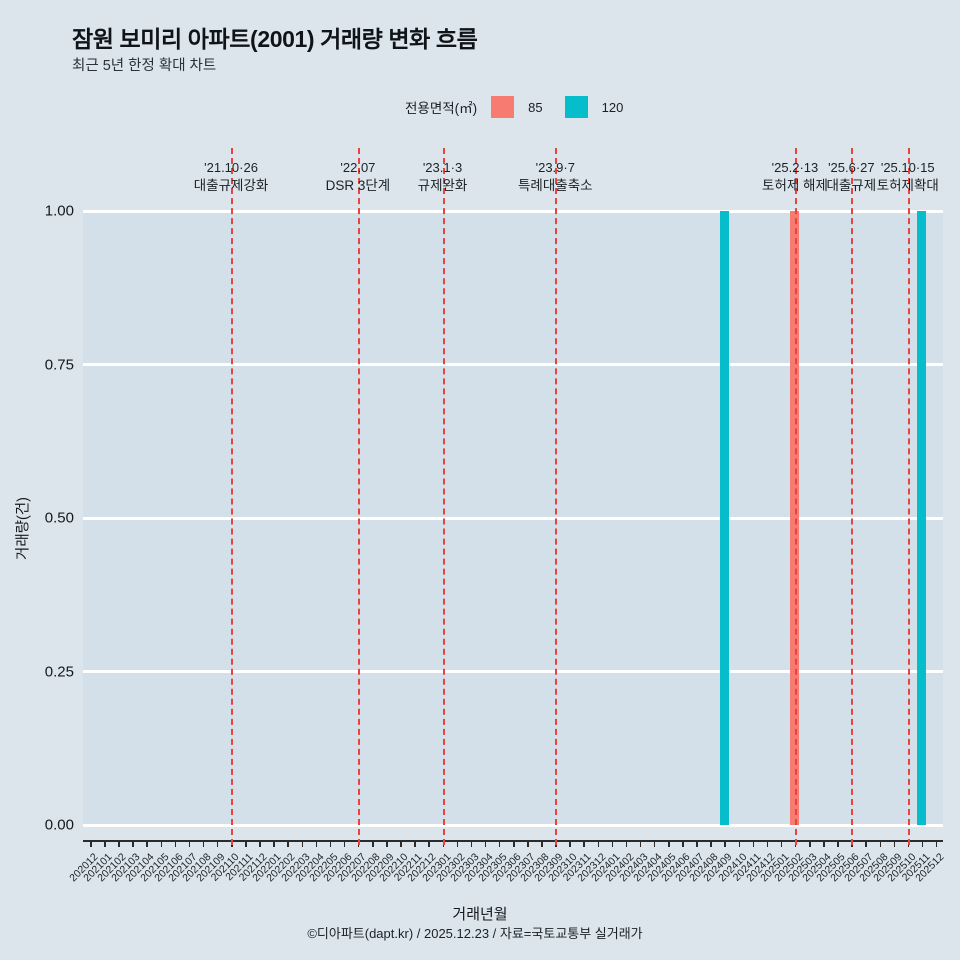 Image resolution: width=960 pixels, height=960 pixels. I want to click on y-tick-label: 0.25, so click(59, 671).